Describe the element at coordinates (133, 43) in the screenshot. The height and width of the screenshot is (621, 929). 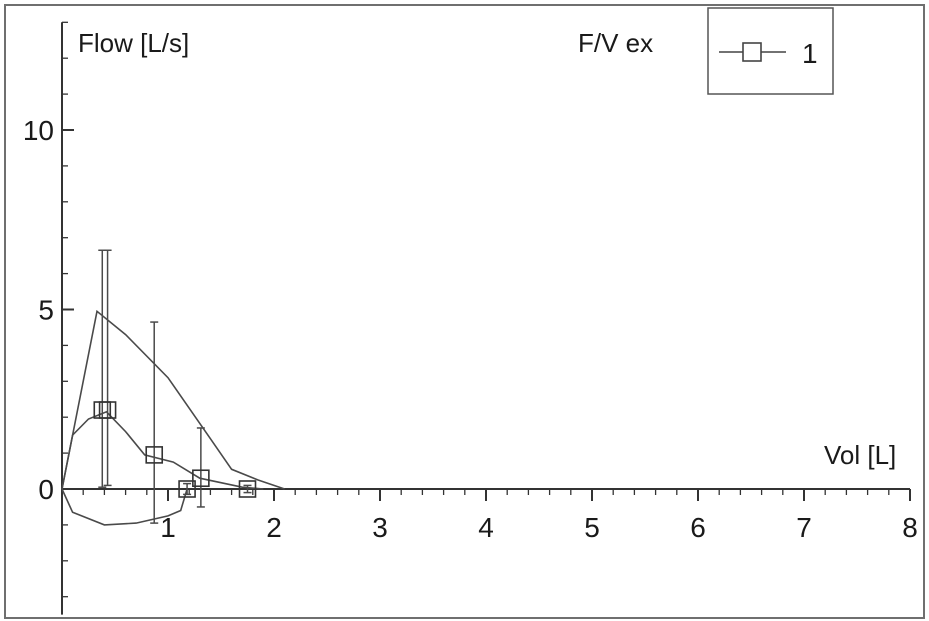
I see `y-axis-label: Flow [L/s]` at that location.